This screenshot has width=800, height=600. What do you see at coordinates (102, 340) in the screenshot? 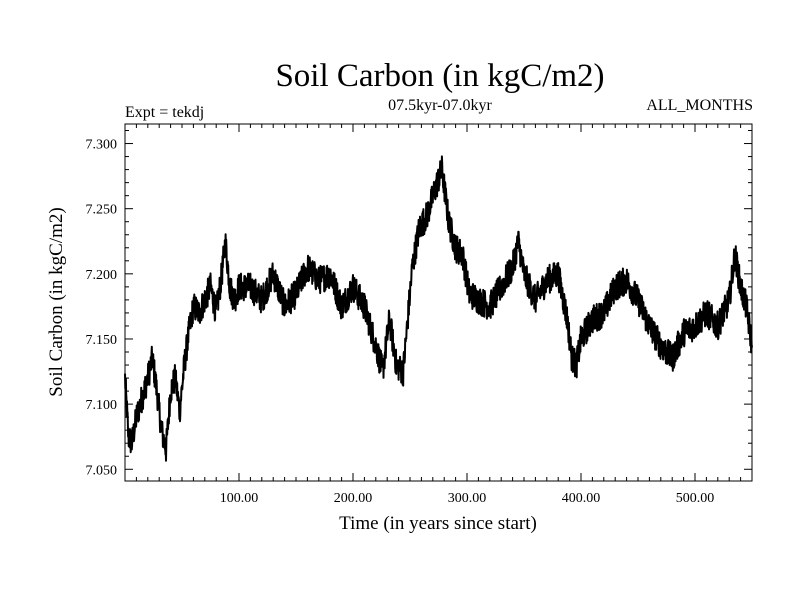
I see `y-tick-label: 7.150` at bounding box center [102, 340].